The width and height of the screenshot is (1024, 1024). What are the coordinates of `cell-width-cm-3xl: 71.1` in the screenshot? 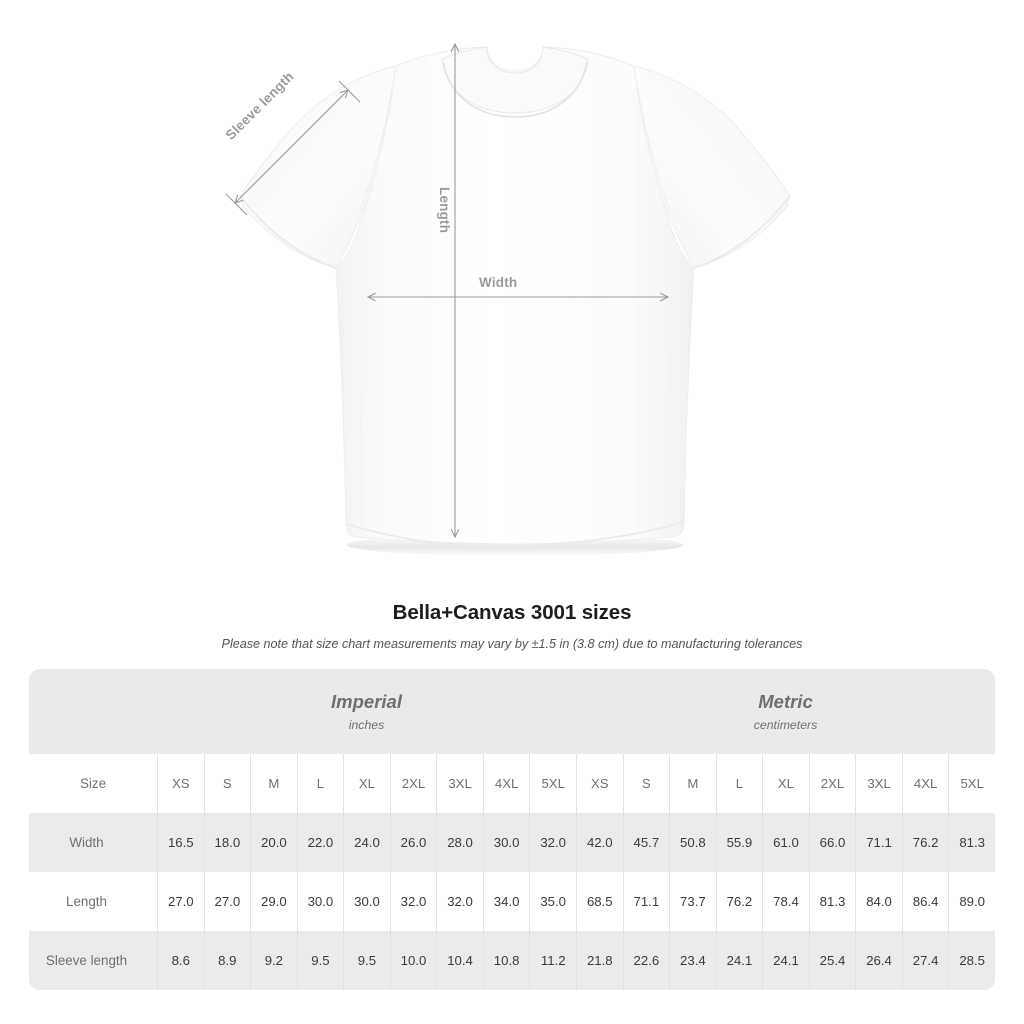 It's located at (878, 842).